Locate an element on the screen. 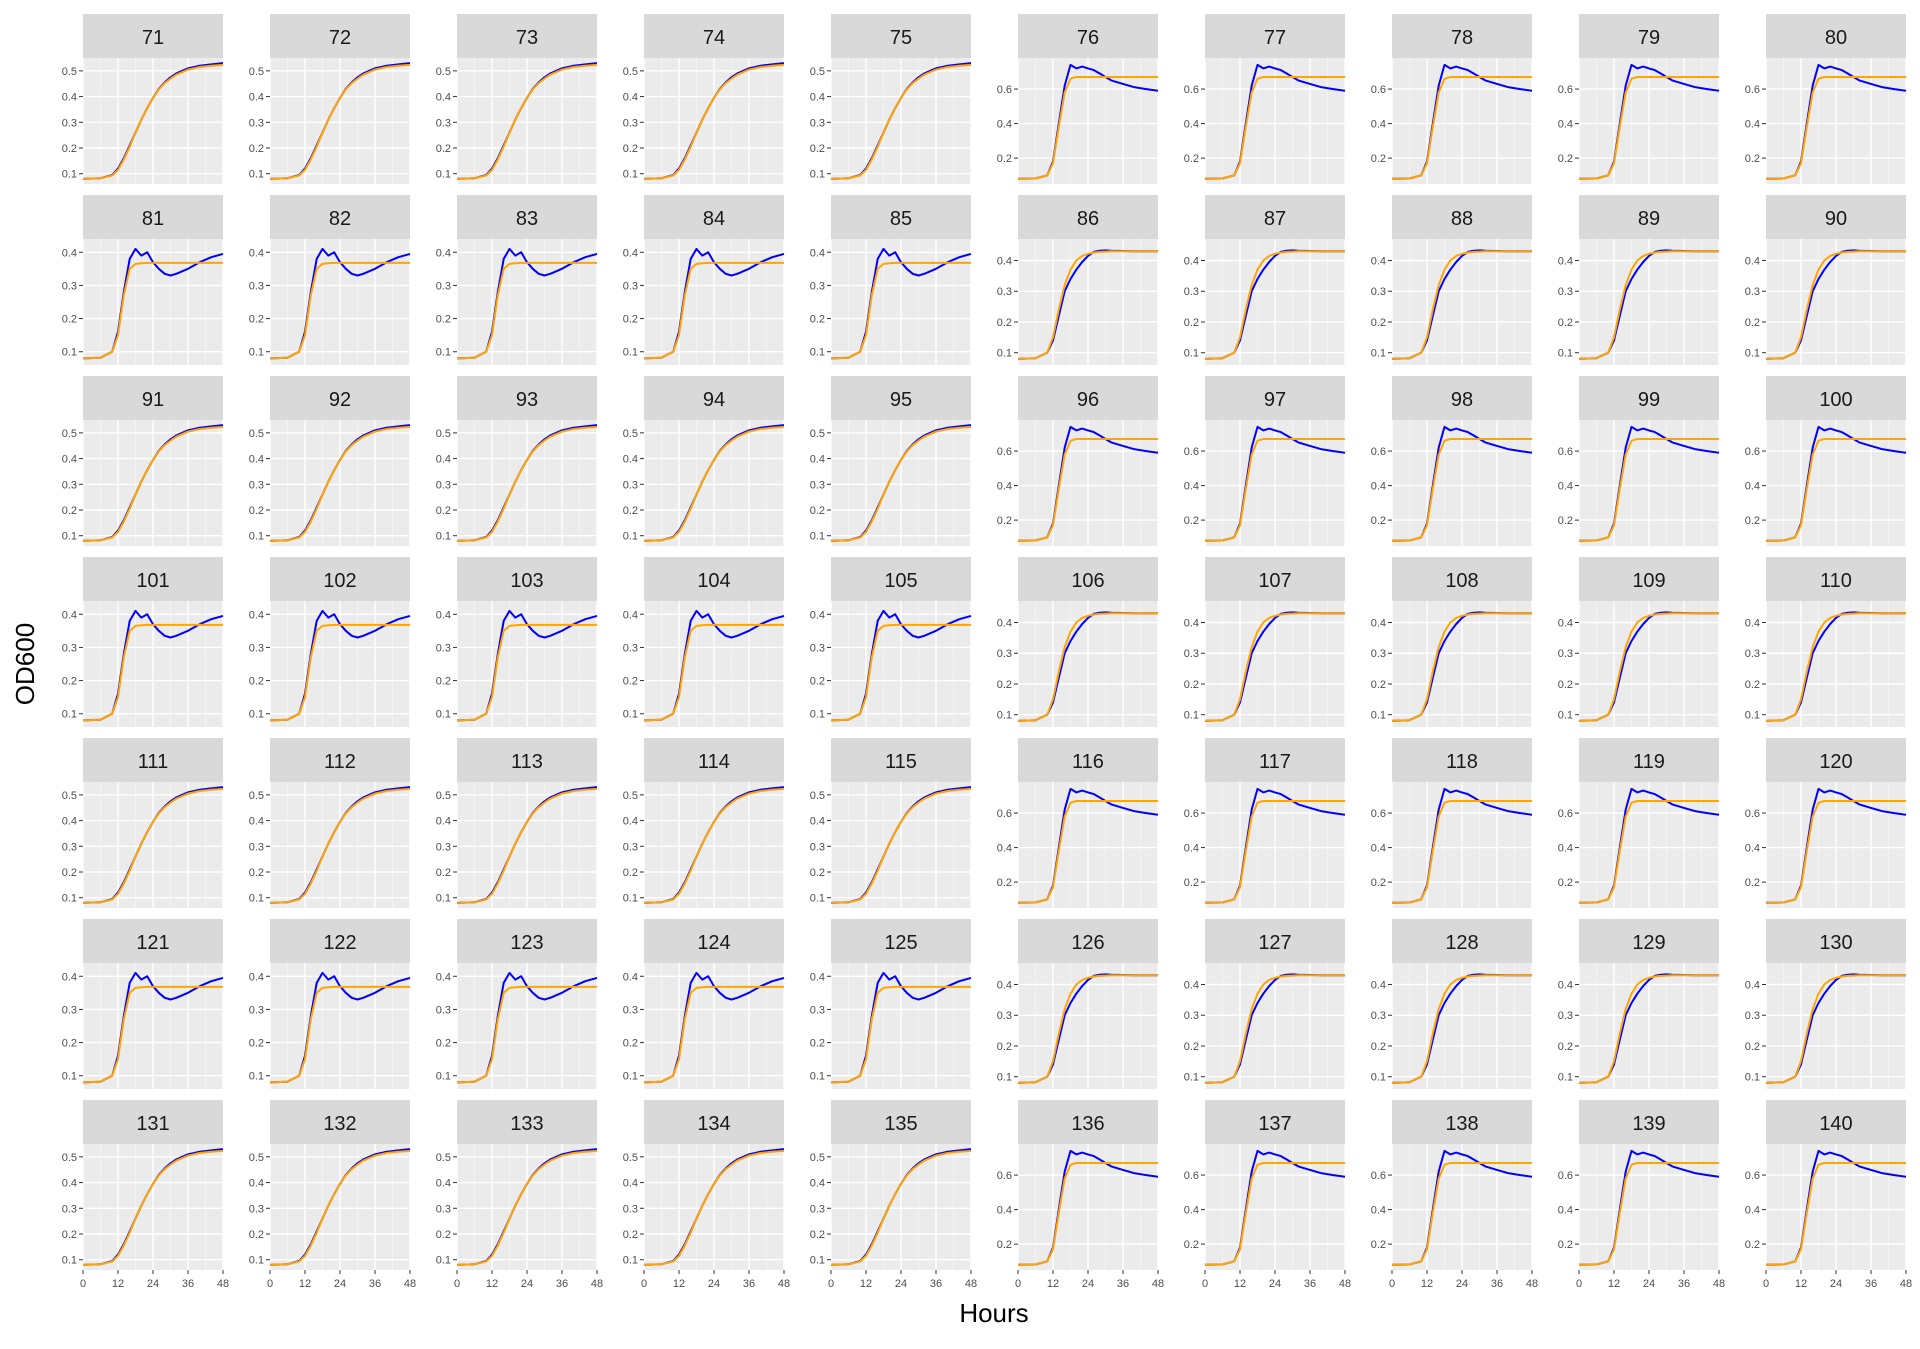 The width and height of the screenshot is (1920, 1349). facet-strip-label: 91 is located at coordinates (153, 400).